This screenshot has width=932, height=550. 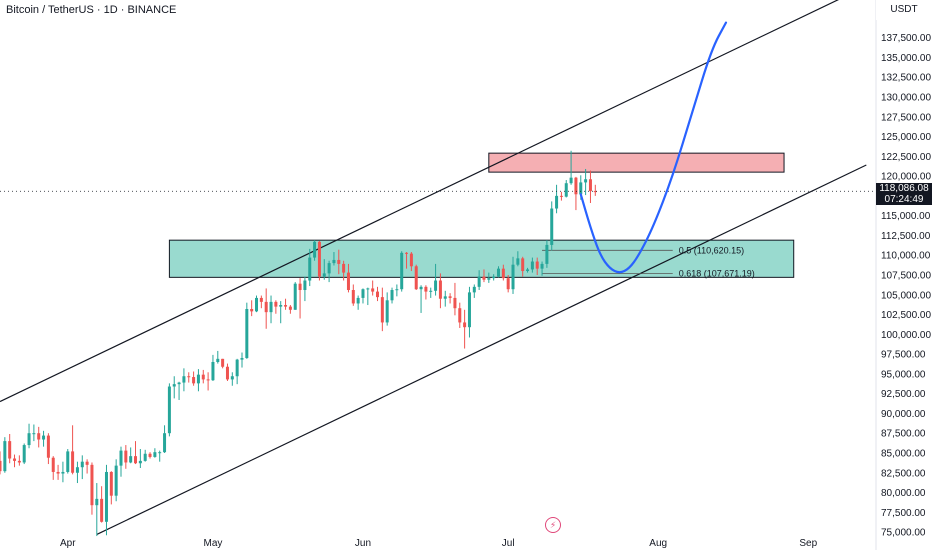 I want to click on price-tick-label: 105,000.00, so click(x=906, y=295).